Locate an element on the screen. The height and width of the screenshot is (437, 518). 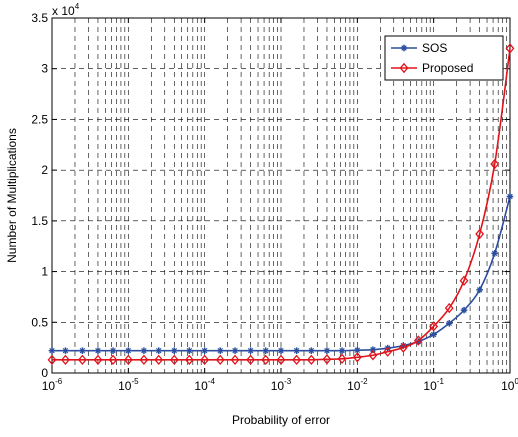
x-tick-label: 10⁻² is located at coordinates (357, 385).